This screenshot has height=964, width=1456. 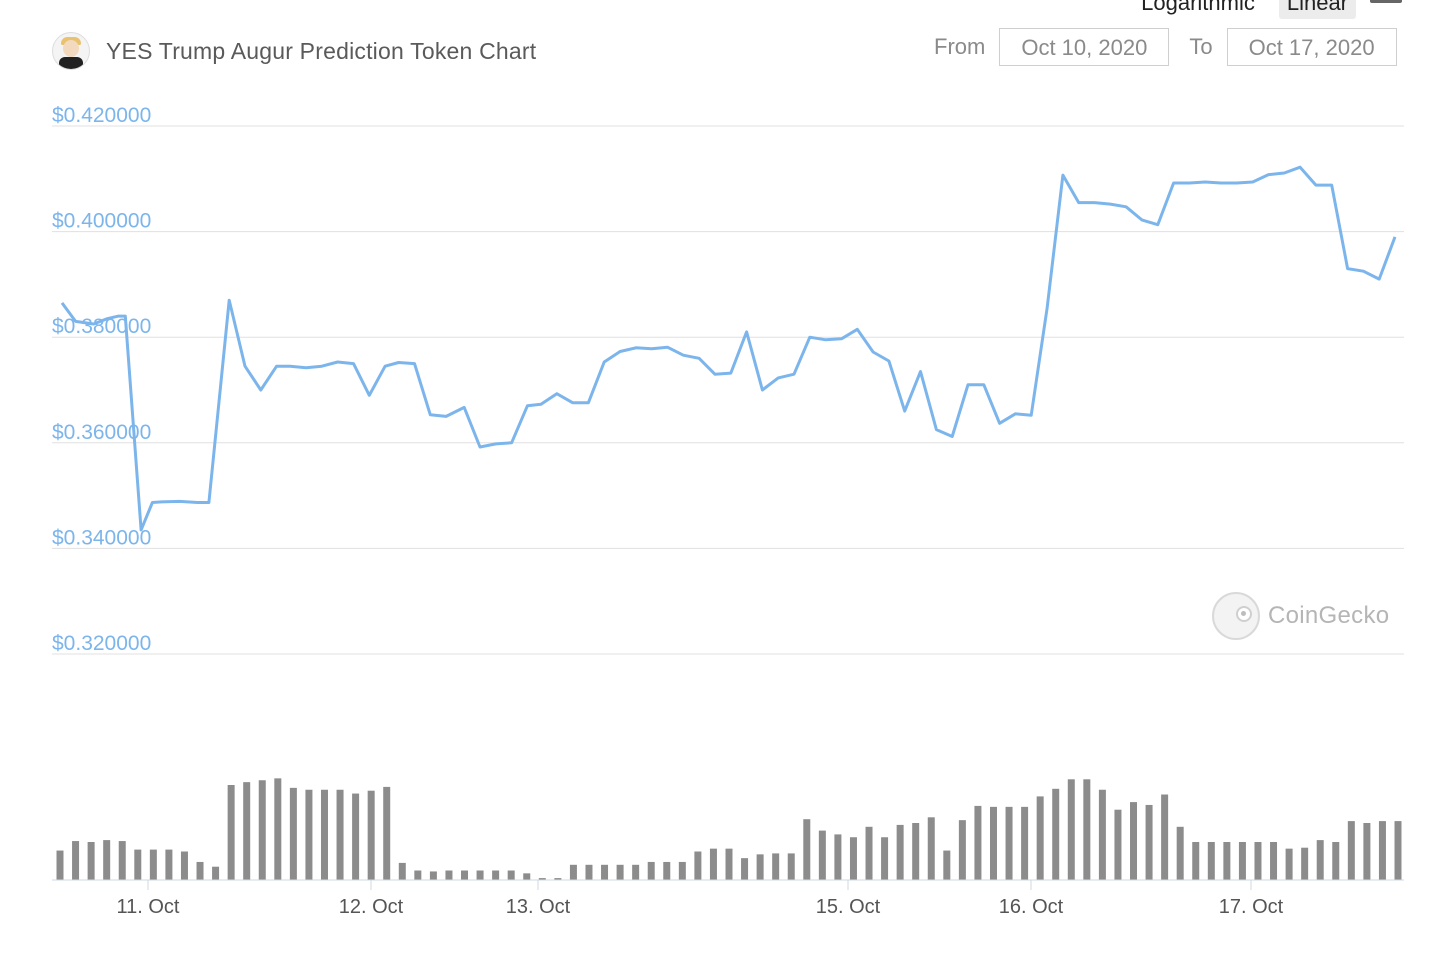 What do you see at coordinates (1236, 616) in the screenshot?
I see `gecko-logo-icon` at bounding box center [1236, 616].